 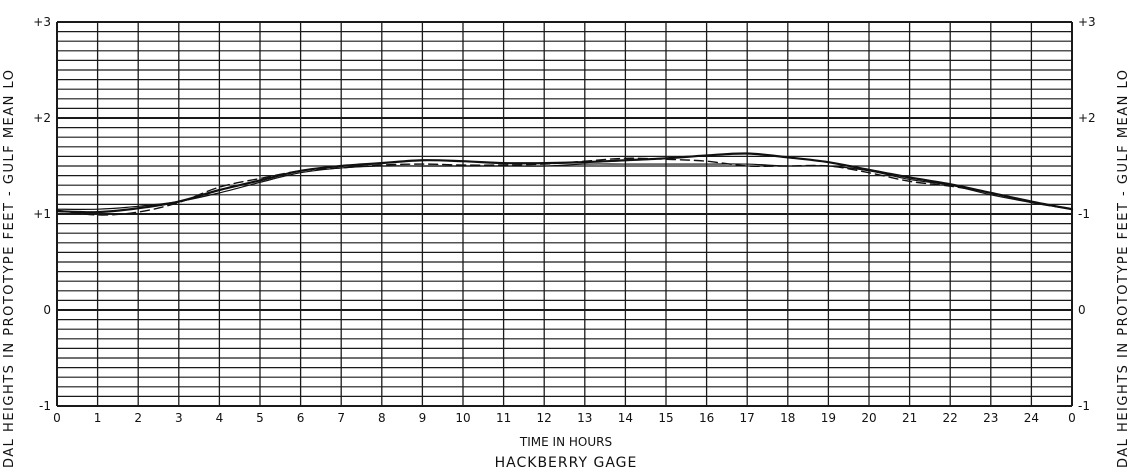 What do you see at coordinates (950, 418) in the screenshot?
I see `x-tick-label: 22` at bounding box center [950, 418].